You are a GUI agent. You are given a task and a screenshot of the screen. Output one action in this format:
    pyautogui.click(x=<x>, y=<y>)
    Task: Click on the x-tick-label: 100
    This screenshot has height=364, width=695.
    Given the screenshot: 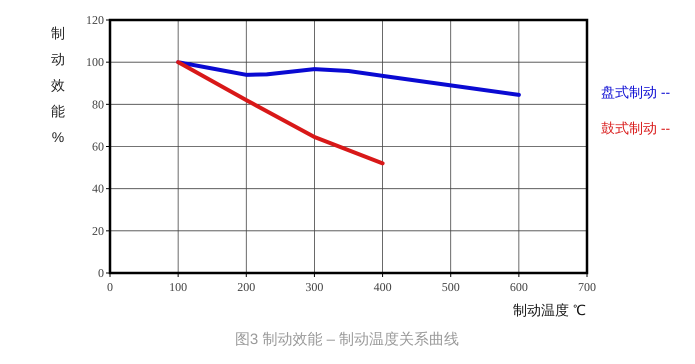 What is the action you would take?
    pyautogui.click(x=178, y=287)
    